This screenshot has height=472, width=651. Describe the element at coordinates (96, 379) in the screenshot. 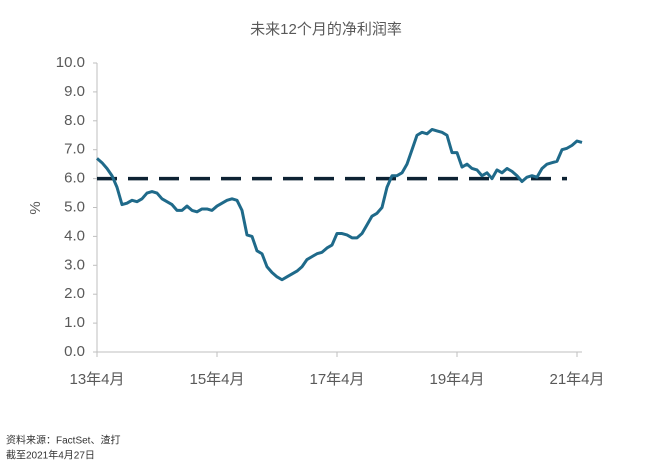

I see `x-tick-label: 13年4月` at that location.